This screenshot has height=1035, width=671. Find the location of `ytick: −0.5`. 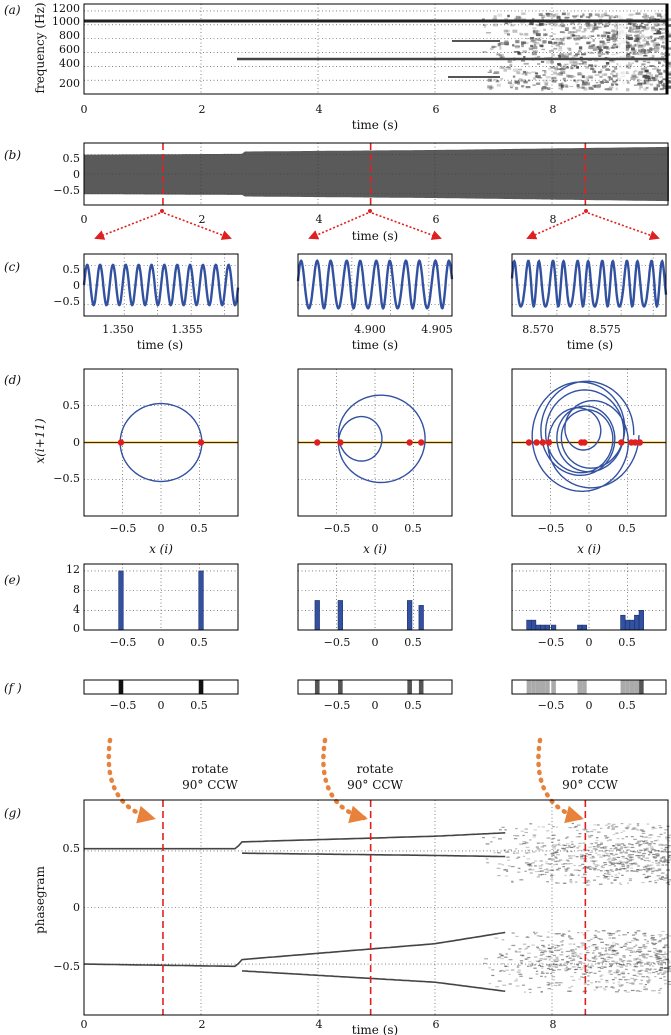

ytick: −0.5 is located at coordinates (66, 190).